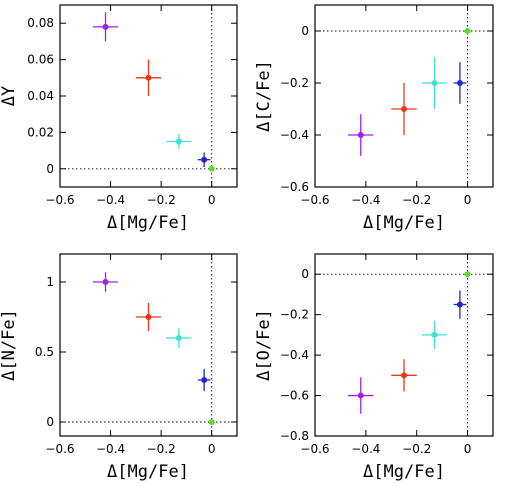 The height and width of the screenshot is (486, 520). I want to click on y-tick-label: 0.02, so click(40, 132).